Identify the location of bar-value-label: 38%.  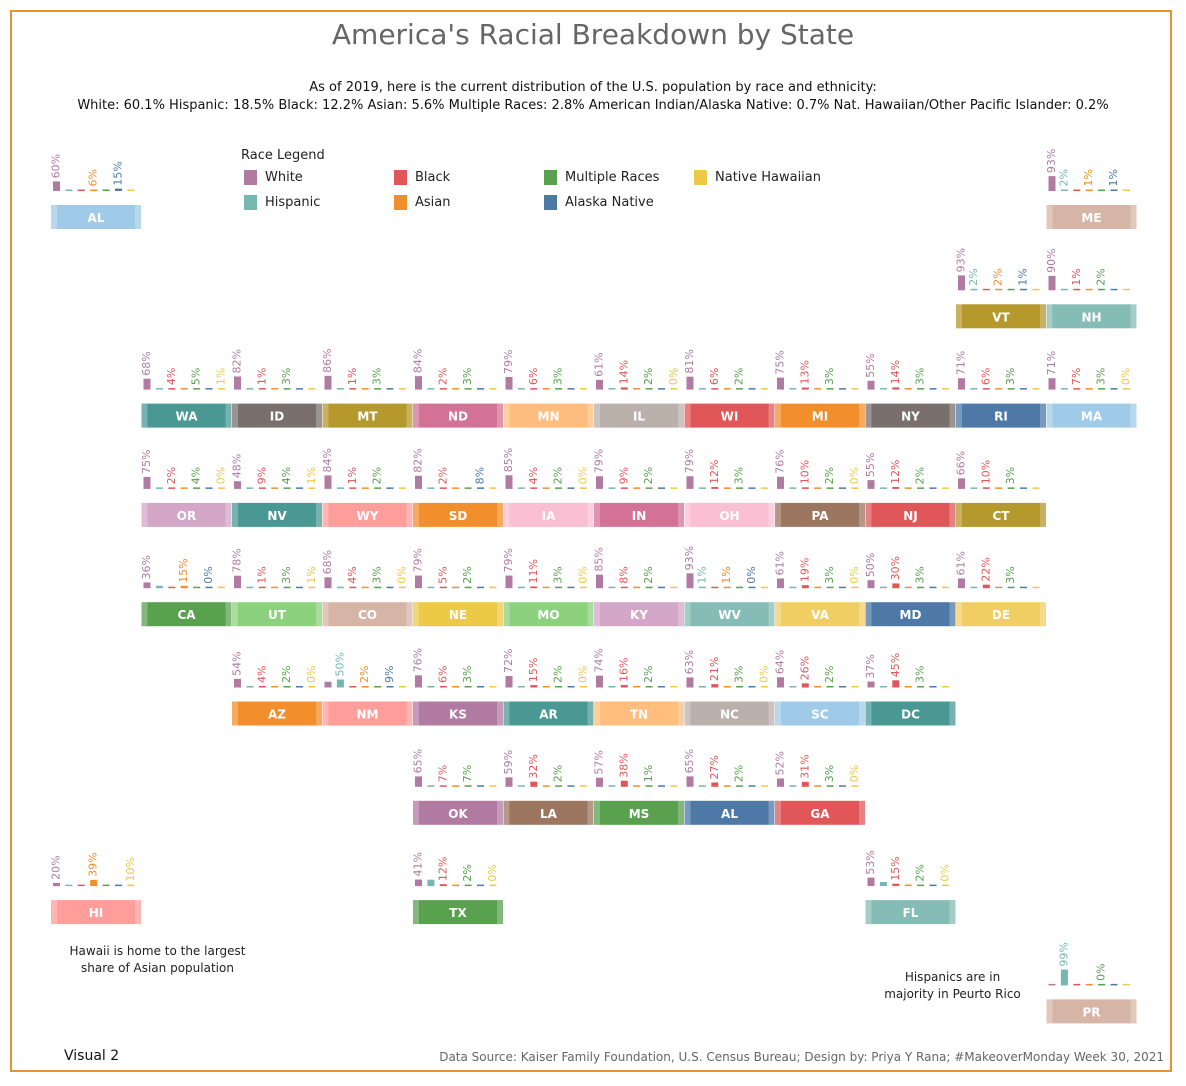
(623, 765).